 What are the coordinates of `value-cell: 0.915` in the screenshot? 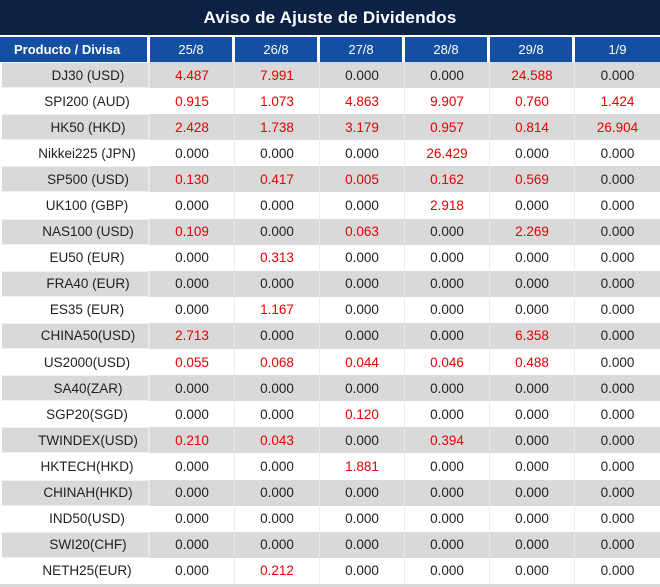 It's located at (192, 101).